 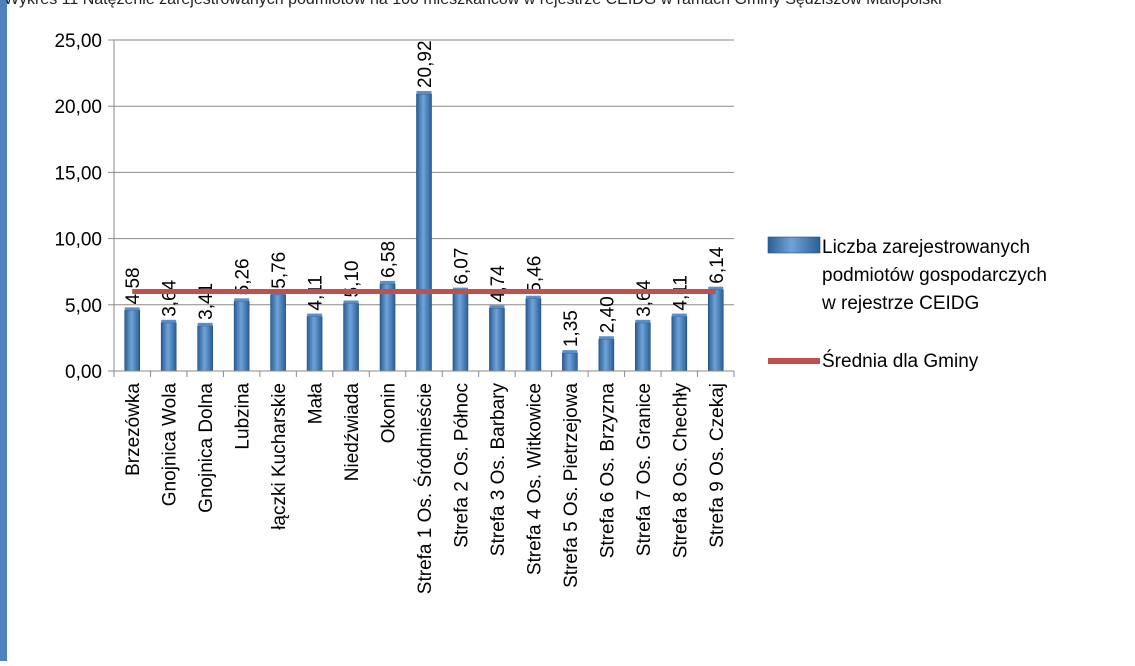 What do you see at coordinates (717, 465) in the screenshot?
I see `x-tick-label: Strefa 9 Os. Czekaj` at bounding box center [717, 465].